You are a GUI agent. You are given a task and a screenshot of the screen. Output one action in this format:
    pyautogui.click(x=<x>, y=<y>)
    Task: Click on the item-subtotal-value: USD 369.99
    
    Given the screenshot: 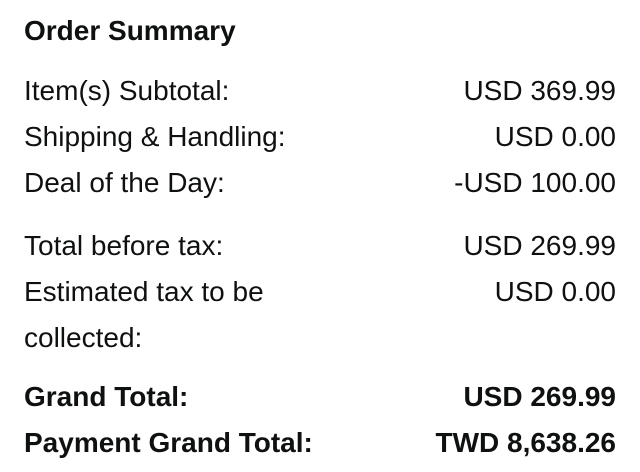 What is the action you would take?
    pyautogui.click(x=539, y=90)
    